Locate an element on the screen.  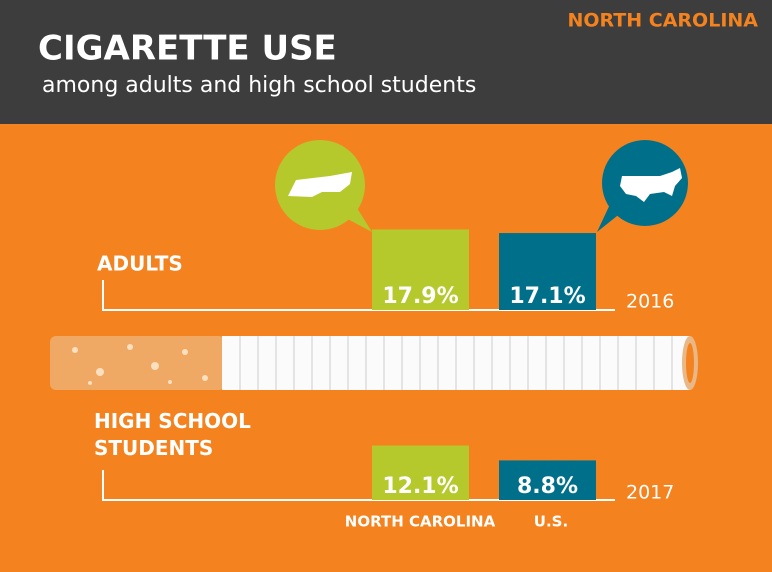
category-label: HIGH SCHOOL STUDENTS is located at coordinates (172, 434).